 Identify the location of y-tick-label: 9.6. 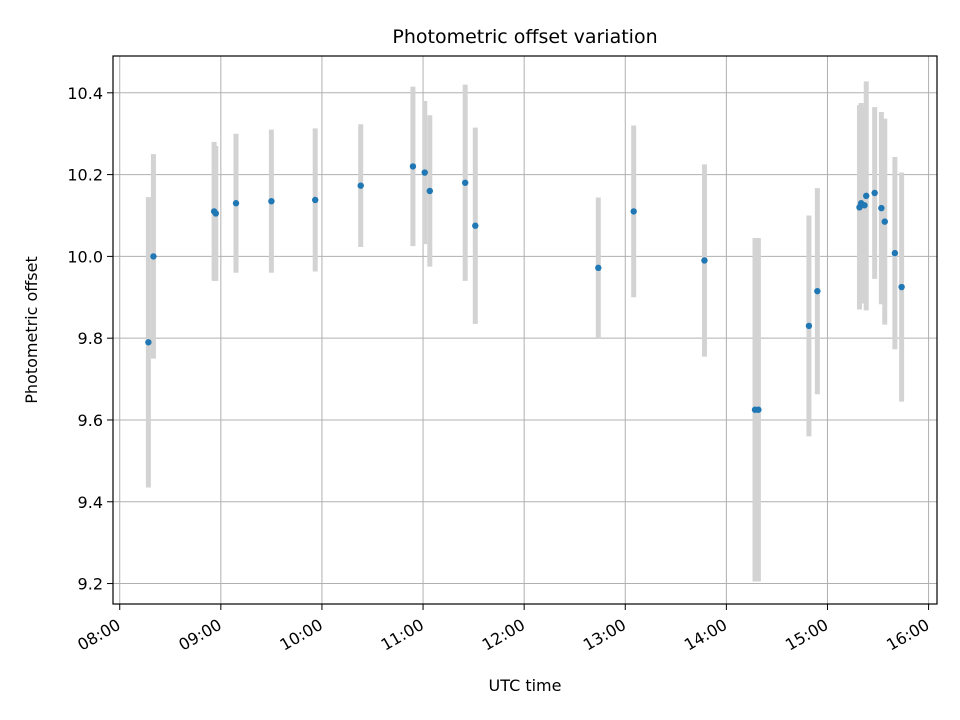
(90, 420).